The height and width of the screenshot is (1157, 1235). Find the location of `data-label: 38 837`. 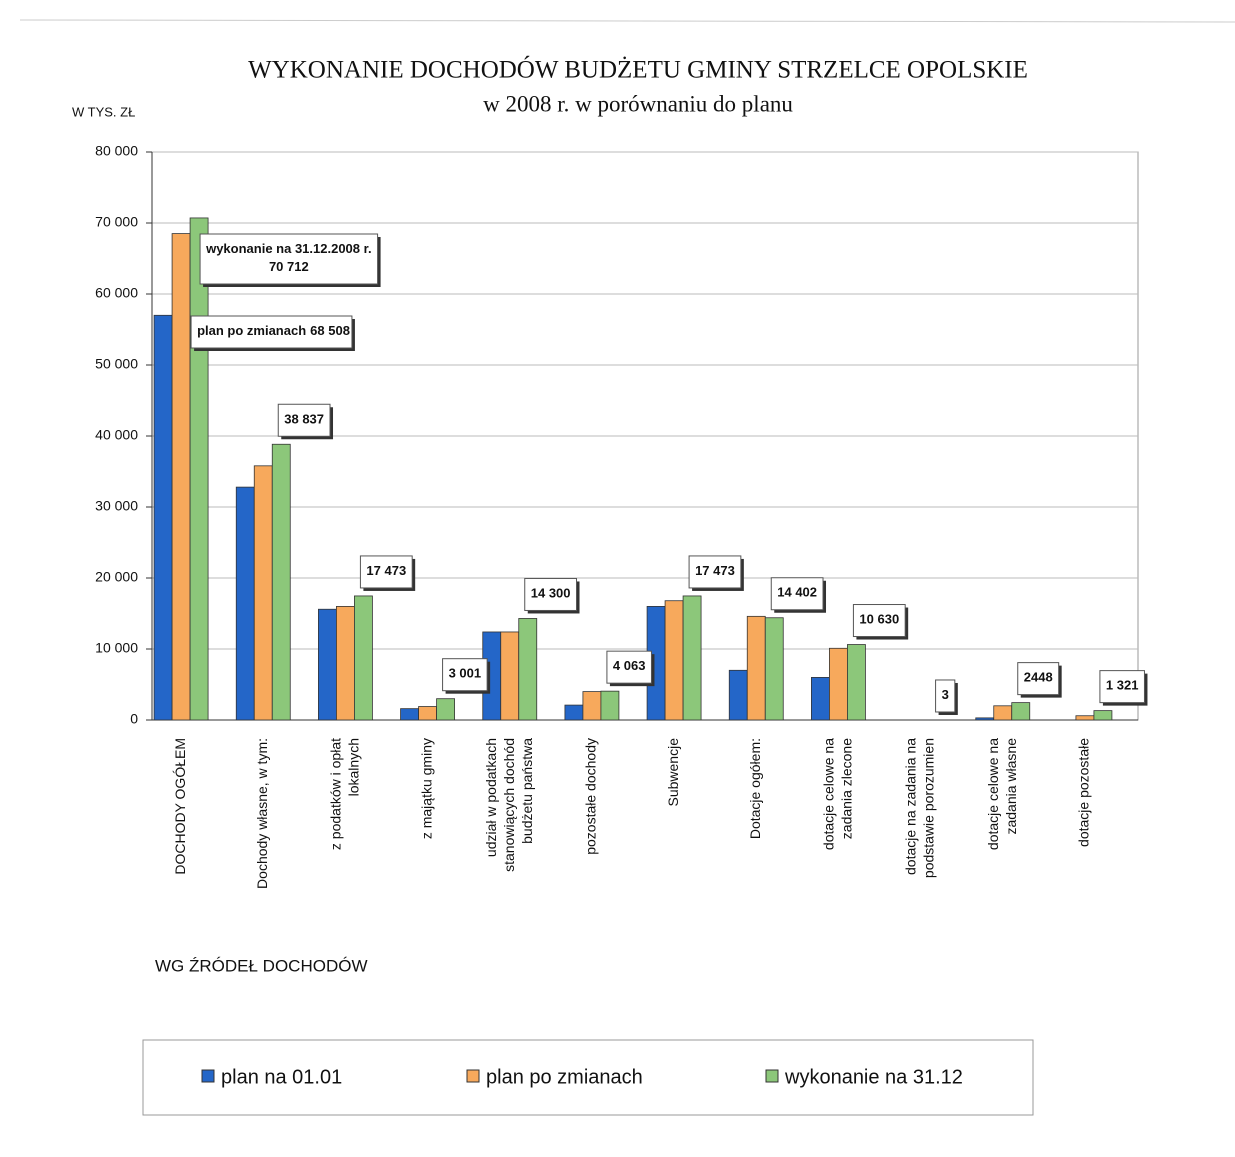

data-label: 38 837 is located at coordinates (305, 421).